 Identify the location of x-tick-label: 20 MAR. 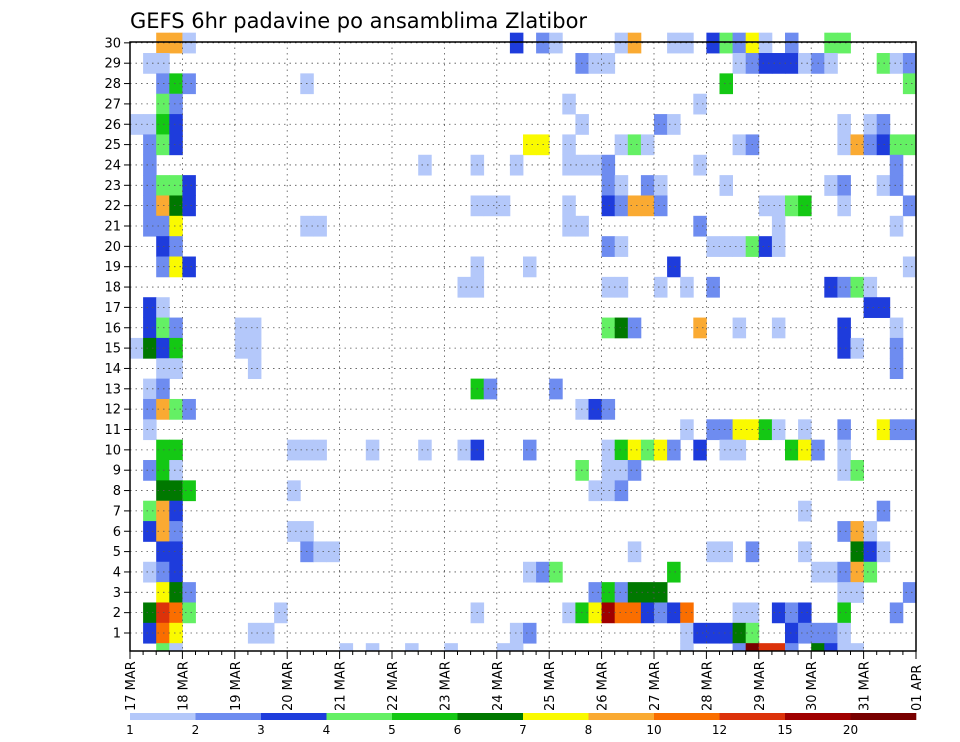
(288, 686).